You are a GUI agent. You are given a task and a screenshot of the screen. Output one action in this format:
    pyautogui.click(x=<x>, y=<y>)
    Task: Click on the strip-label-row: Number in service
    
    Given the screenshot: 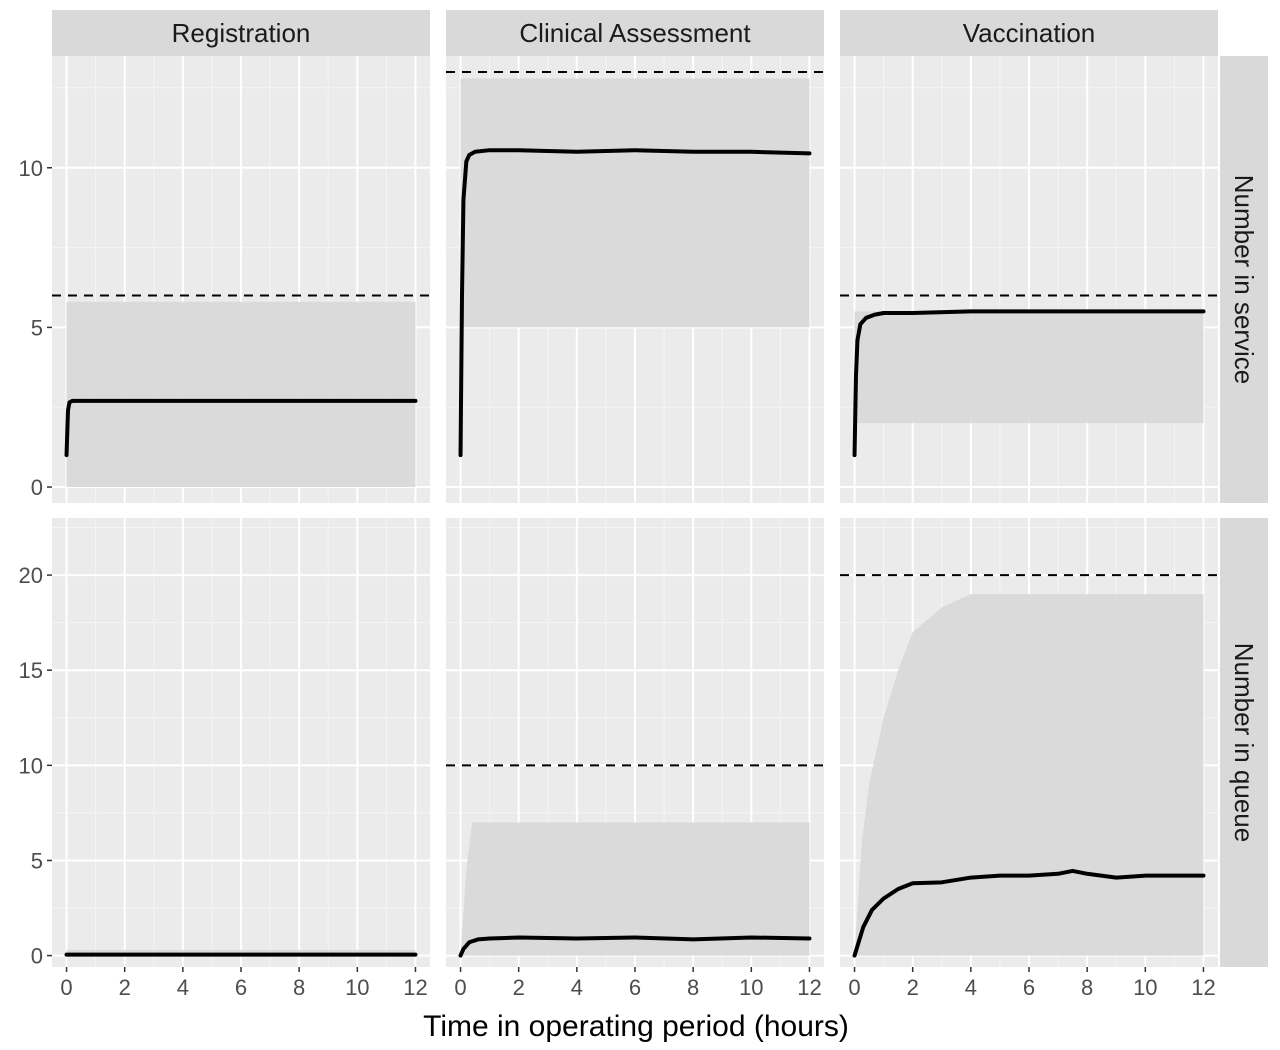 What is the action you would take?
    pyautogui.click(x=1244, y=280)
    